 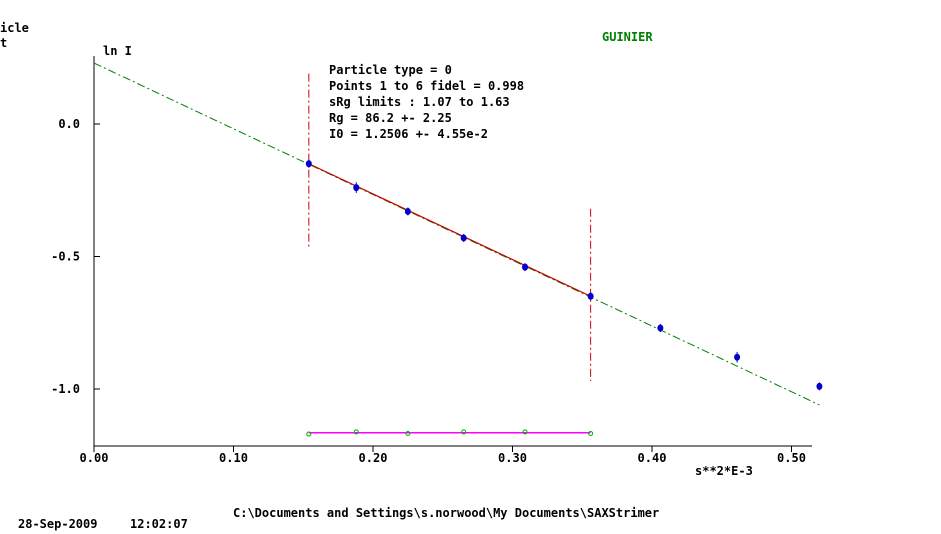 What do you see at coordinates (69, 124) in the screenshot?
I see `y-tick-label: 0.0` at bounding box center [69, 124].